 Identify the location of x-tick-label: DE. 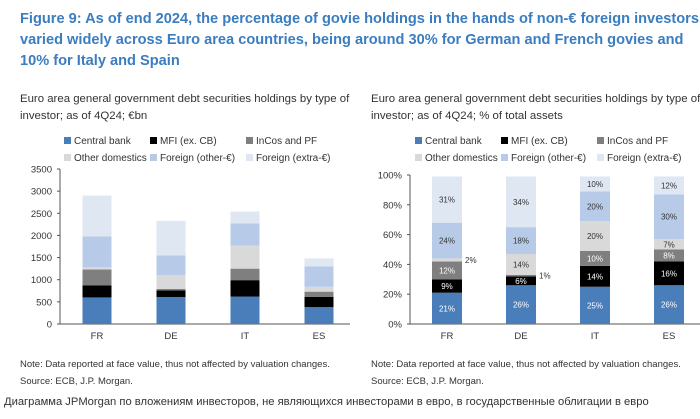
(520, 336).